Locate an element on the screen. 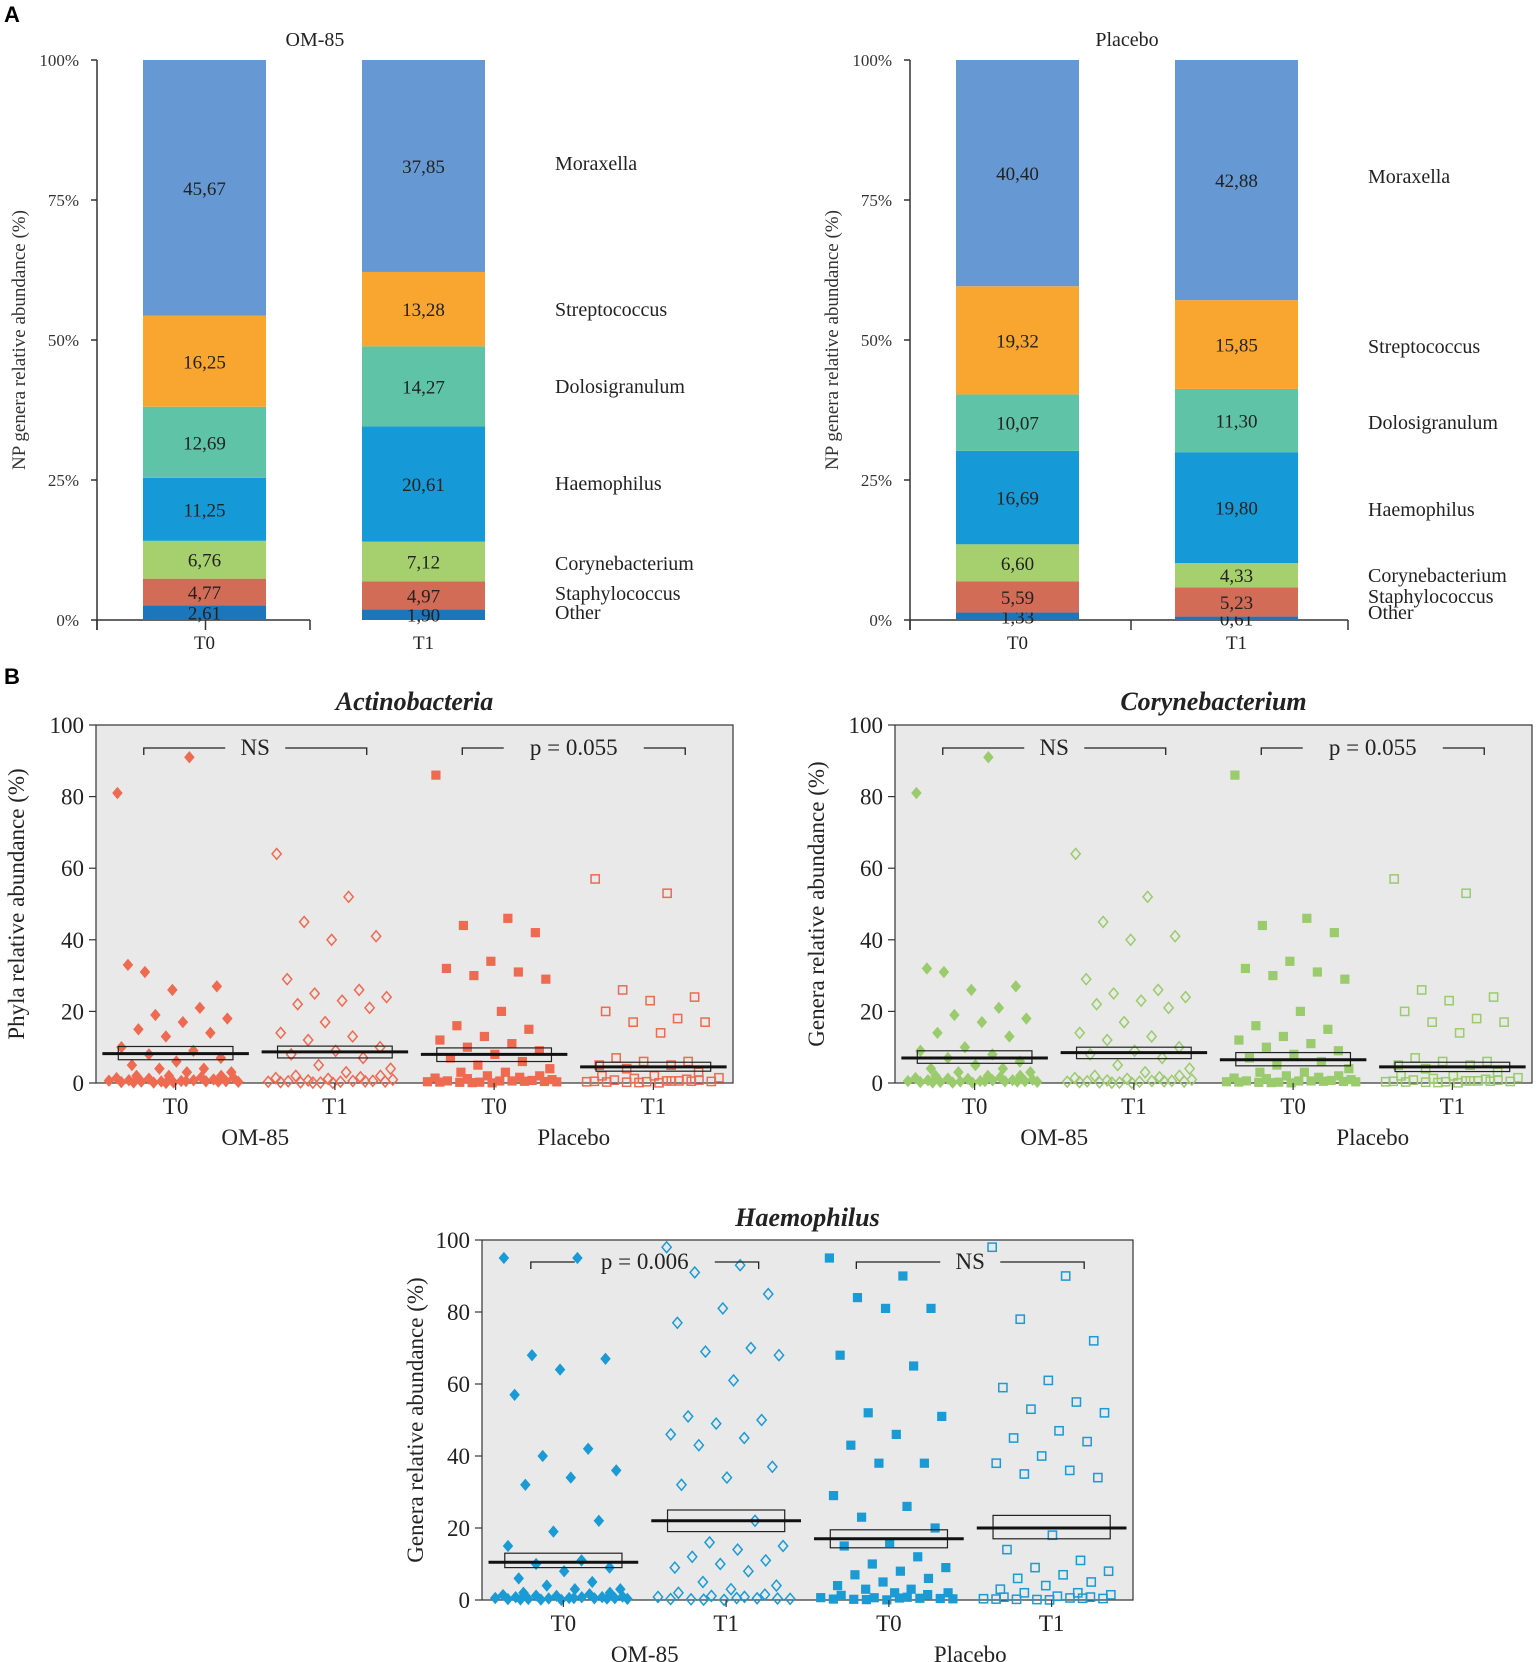 The width and height of the screenshot is (1536, 1662). legend-label-haemophilus: Haemophilus is located at coordinates (608, 484).